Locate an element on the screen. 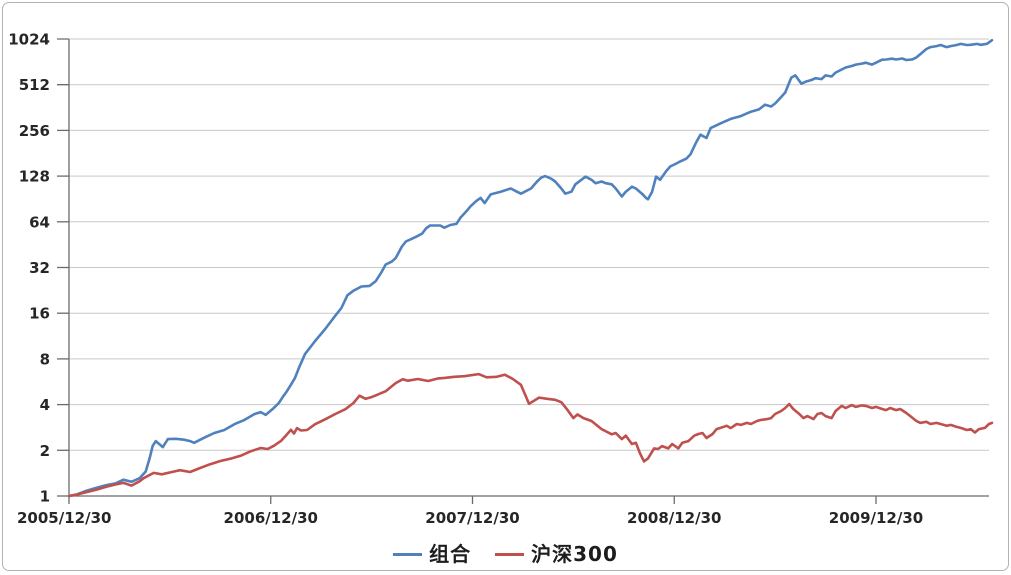 This screenshot has width=1011, height=575. y-axis-tick-label: 512 is located at coordinates (34, 85).